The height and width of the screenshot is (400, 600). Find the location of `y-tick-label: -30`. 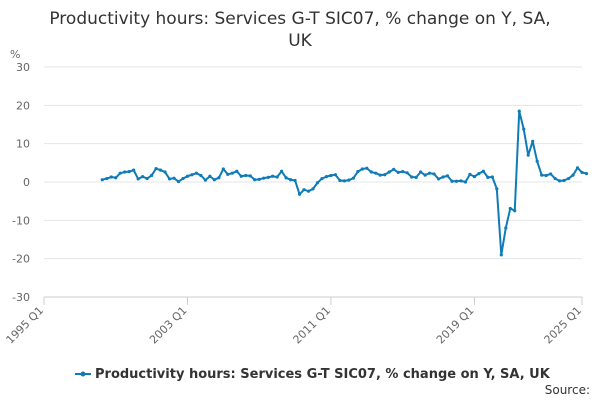

y-tick-label: -30 is located at coordinates (21, 297).